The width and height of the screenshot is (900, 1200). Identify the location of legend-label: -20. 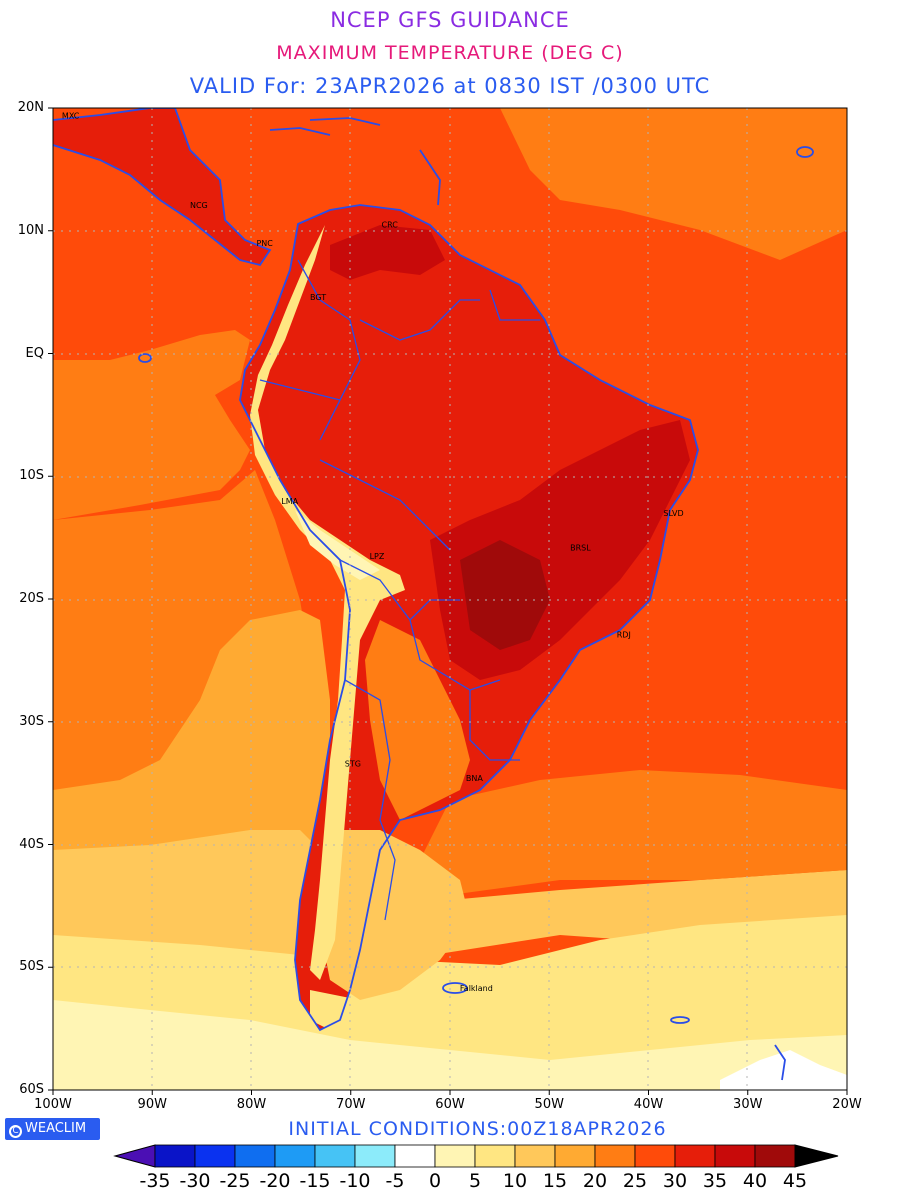
(275, 1181).